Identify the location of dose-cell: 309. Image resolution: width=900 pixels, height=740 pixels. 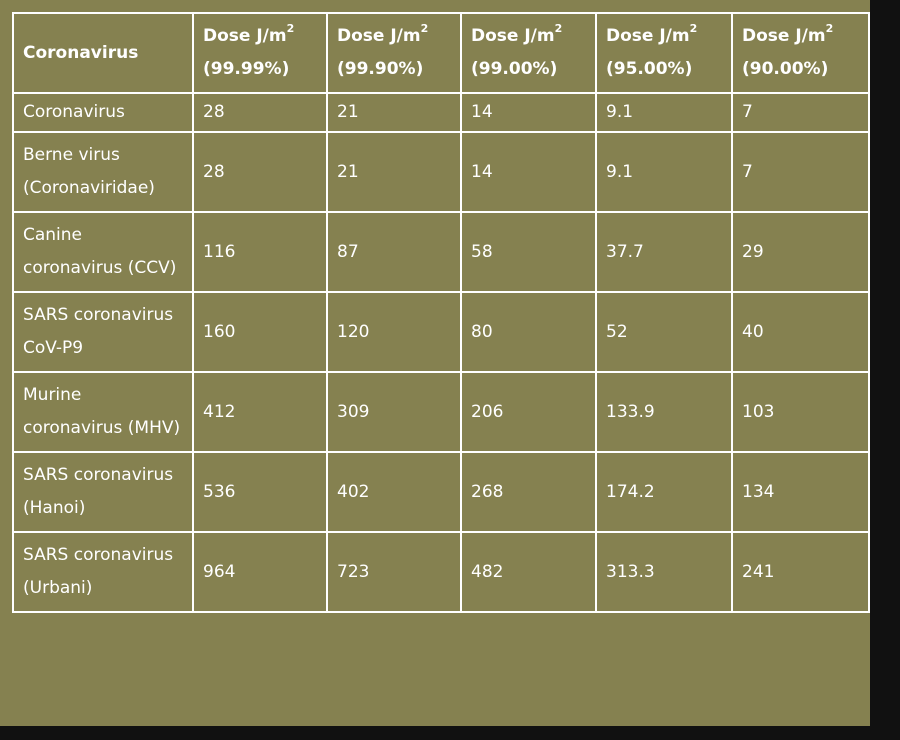
(394, 412).